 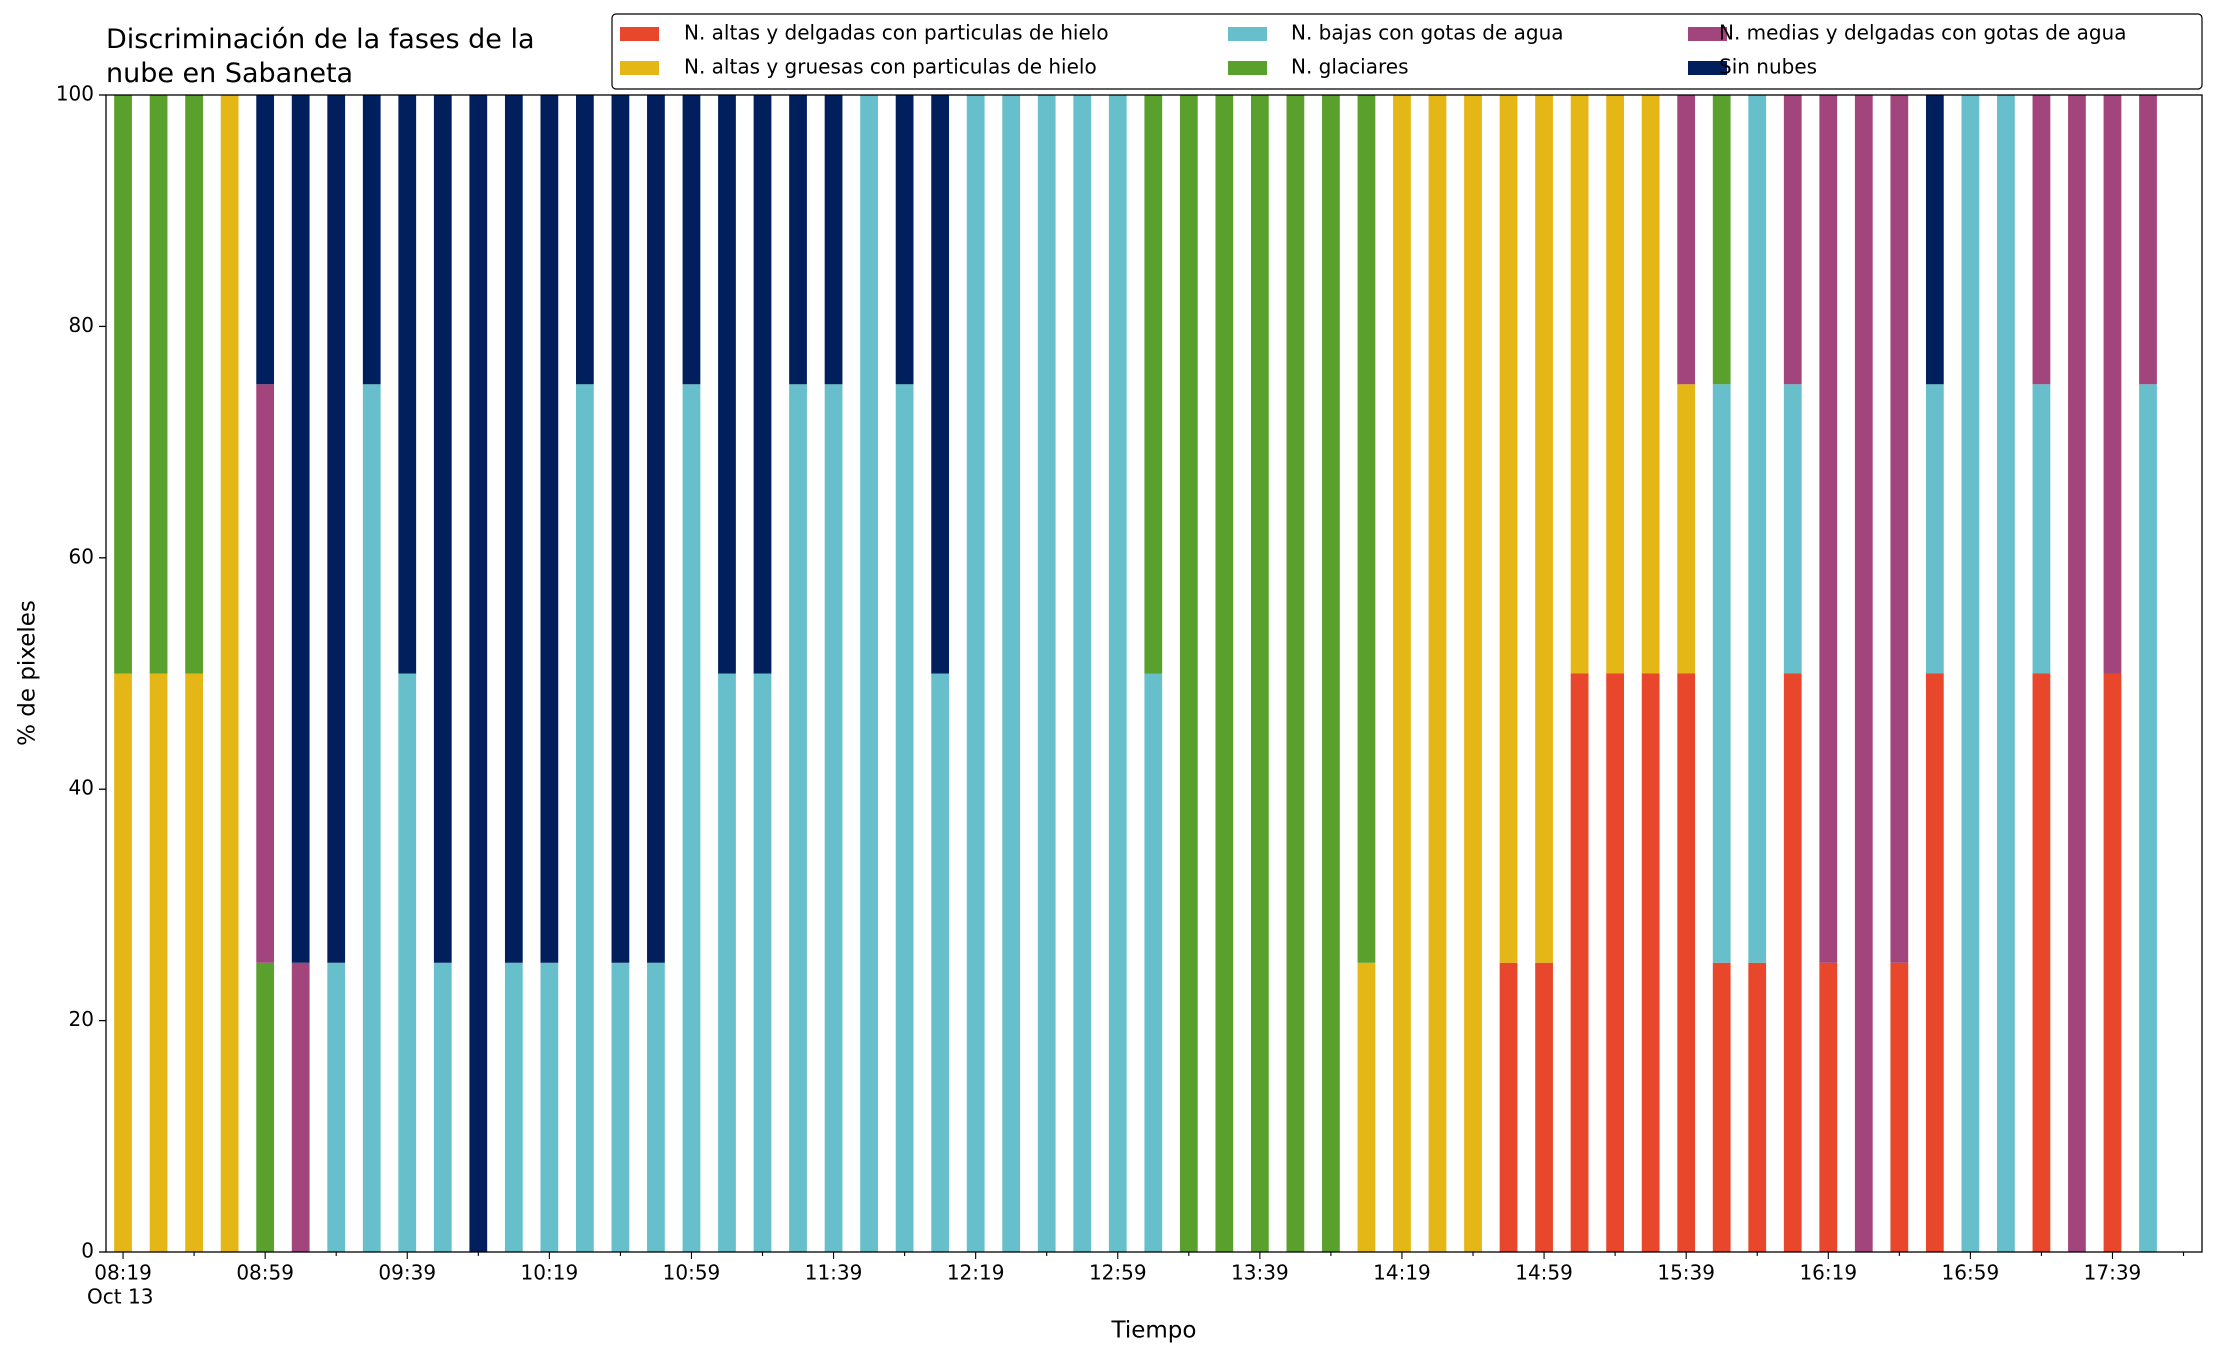 I want to click on x-tick-label: 10:19, so click(x=550, y=1273).